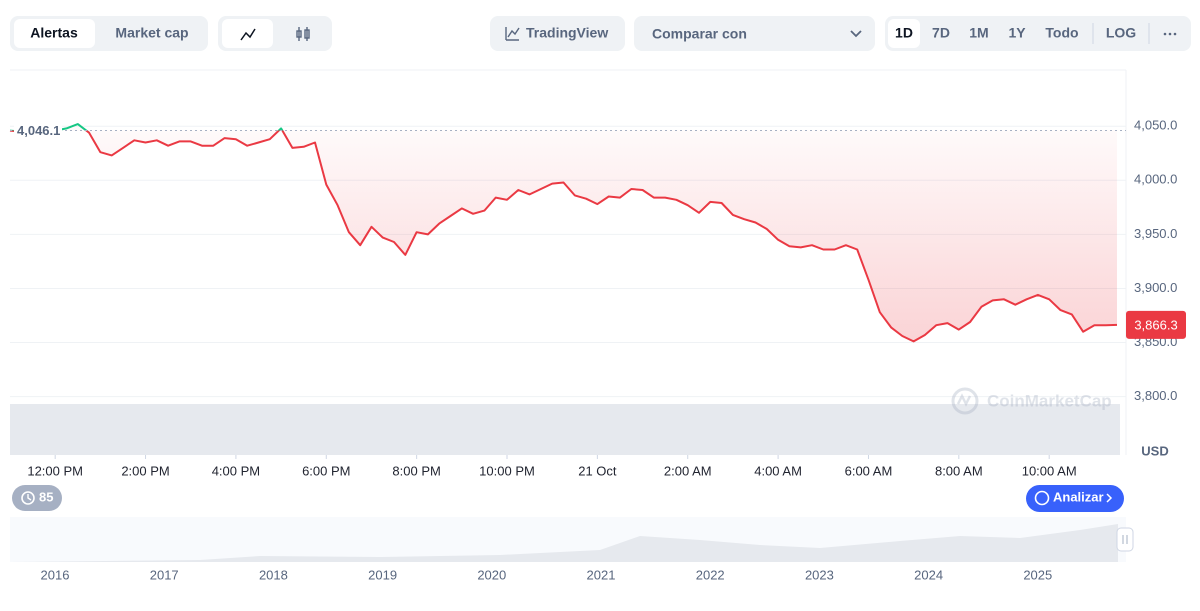 The height and width of the screenshot is (611, 1200). What do you see at coordinates (1125, 539) in the screenshot?
I see `navigator-handle` at bounding box center [1125, 539].